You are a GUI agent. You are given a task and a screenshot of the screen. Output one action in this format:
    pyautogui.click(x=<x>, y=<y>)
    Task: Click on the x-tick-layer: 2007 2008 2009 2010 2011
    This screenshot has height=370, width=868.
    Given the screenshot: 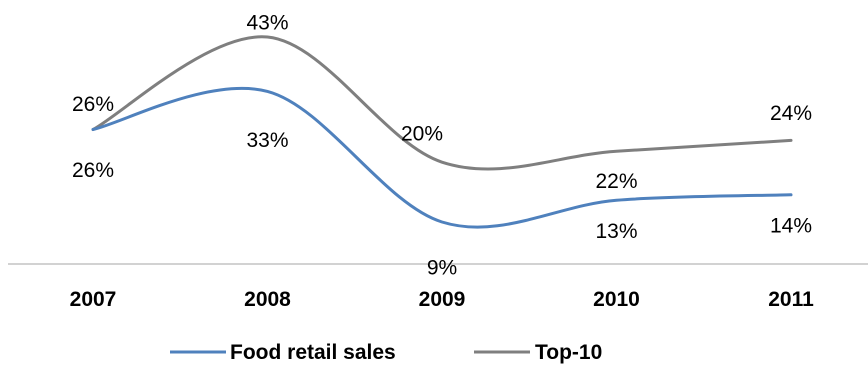 What is the action you would take?
    pyautogui.click(x=442, y=299)
    